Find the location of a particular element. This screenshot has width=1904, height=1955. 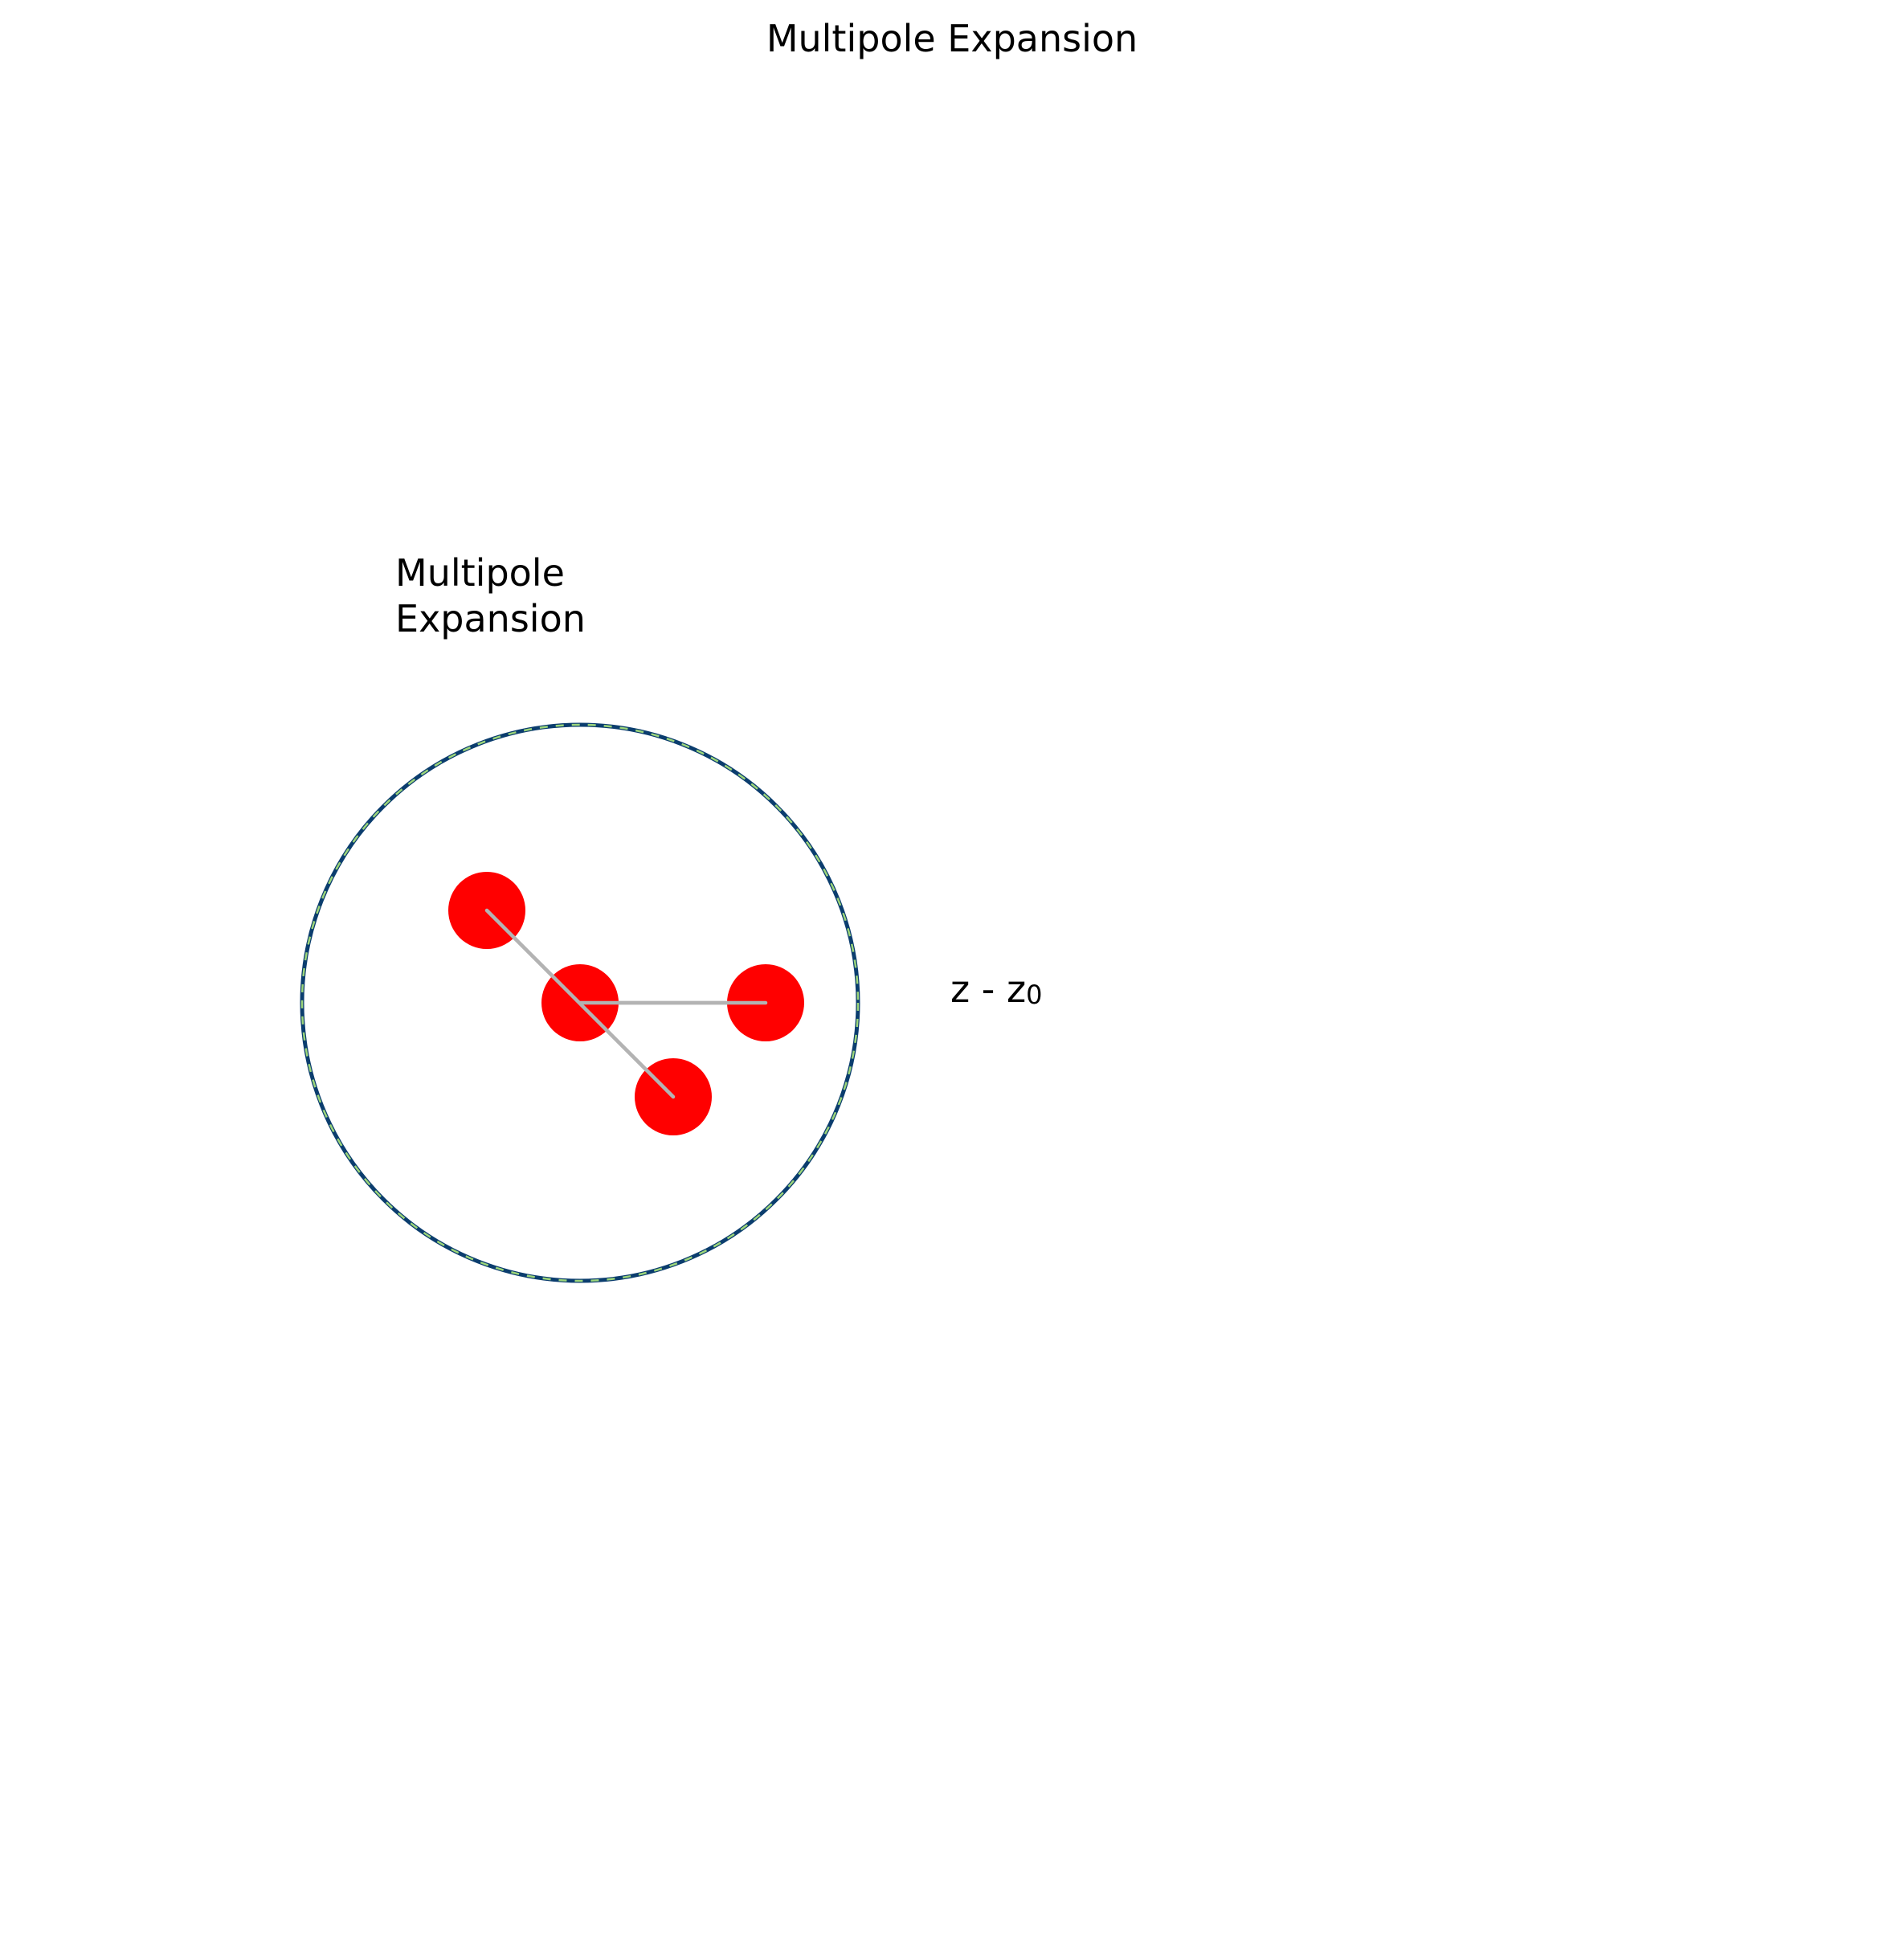

expansion-boundary is located at coordinates (580, 1002).